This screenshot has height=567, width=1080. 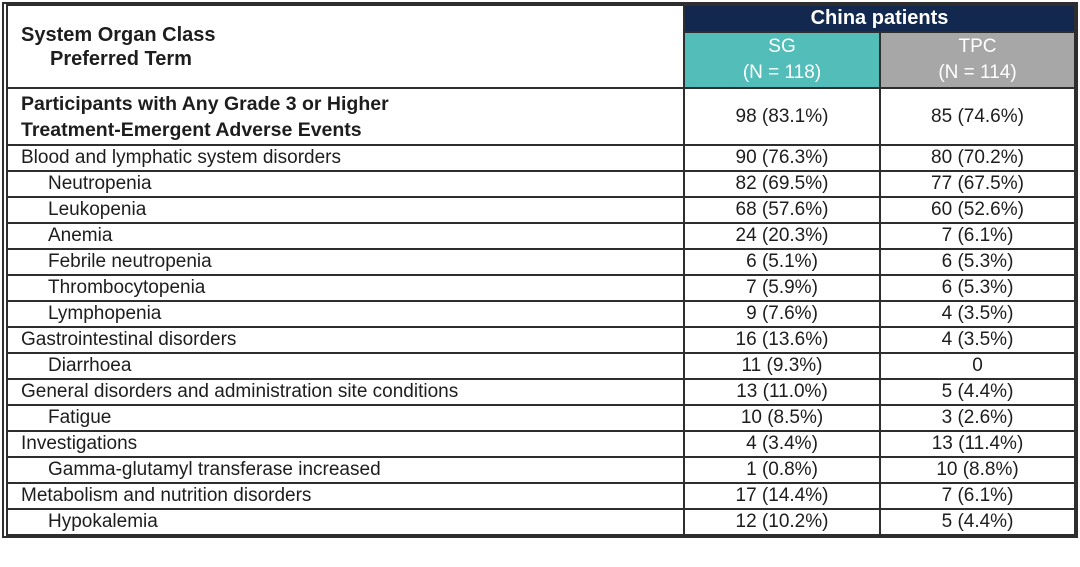 What do you see at coordinates (90, 365) in the screenshot?
I see `row-label-line: Diarrhoea` at bounding box center [90, 365].